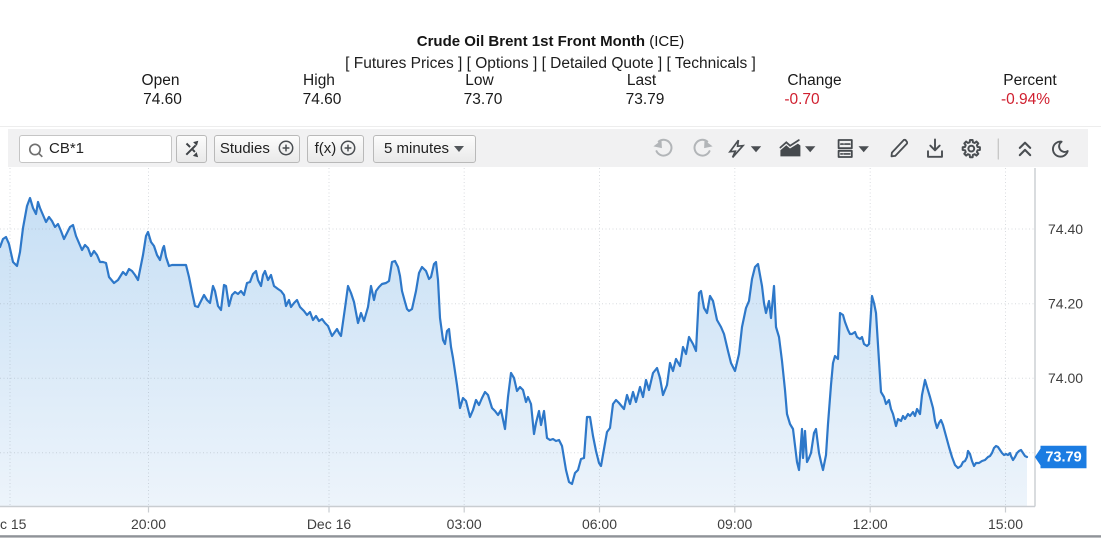  What do you see at coordinates (1063, 458) in the screenshot?
I see `svg-text: 73.79` at bounding box center [1063, 458].